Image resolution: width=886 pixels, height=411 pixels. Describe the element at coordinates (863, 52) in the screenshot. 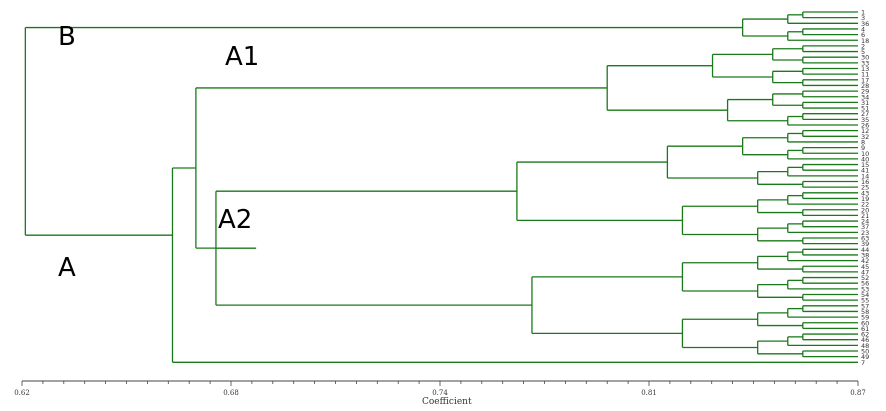

I see `leaf-label: 5` at that location.